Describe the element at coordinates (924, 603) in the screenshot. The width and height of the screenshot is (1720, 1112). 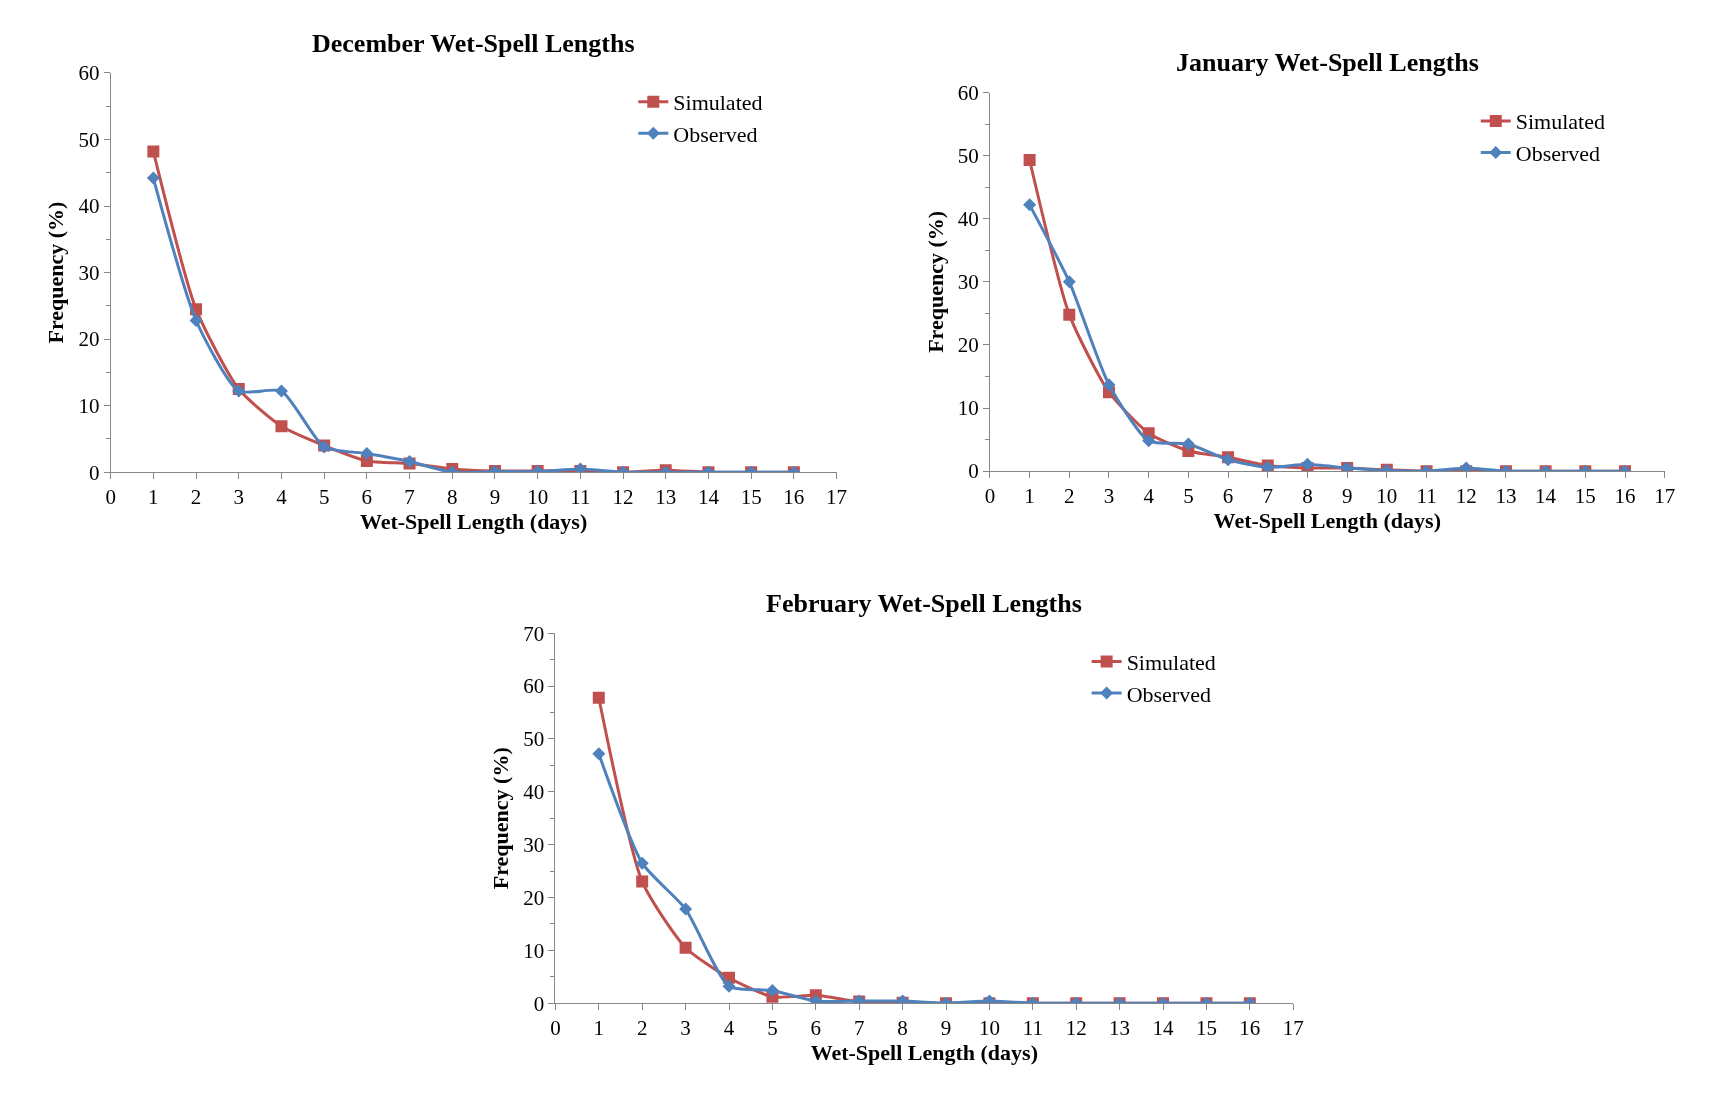
I see `chart-title: February Wet-Spell Lengths` at that location.